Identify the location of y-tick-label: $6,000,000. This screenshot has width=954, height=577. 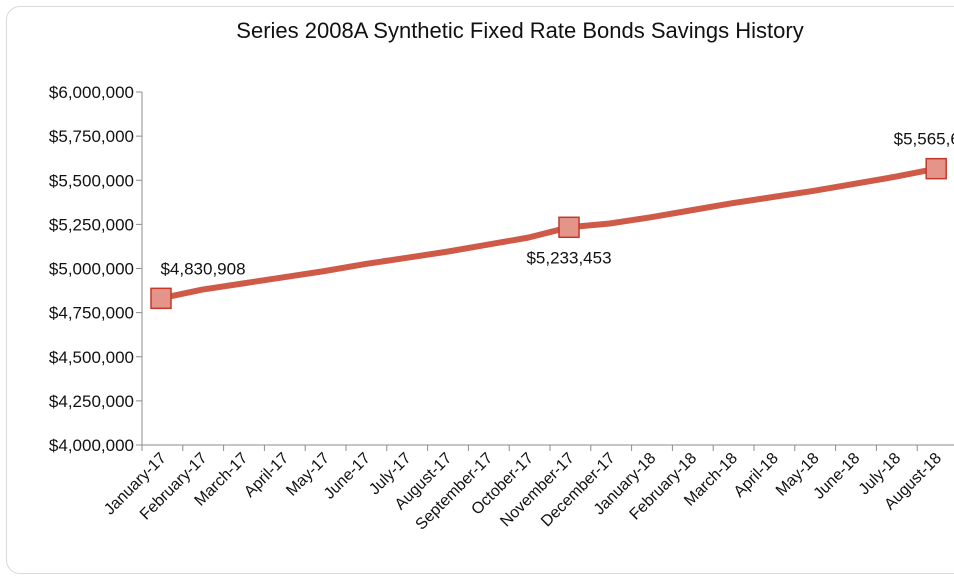
(91, 92).